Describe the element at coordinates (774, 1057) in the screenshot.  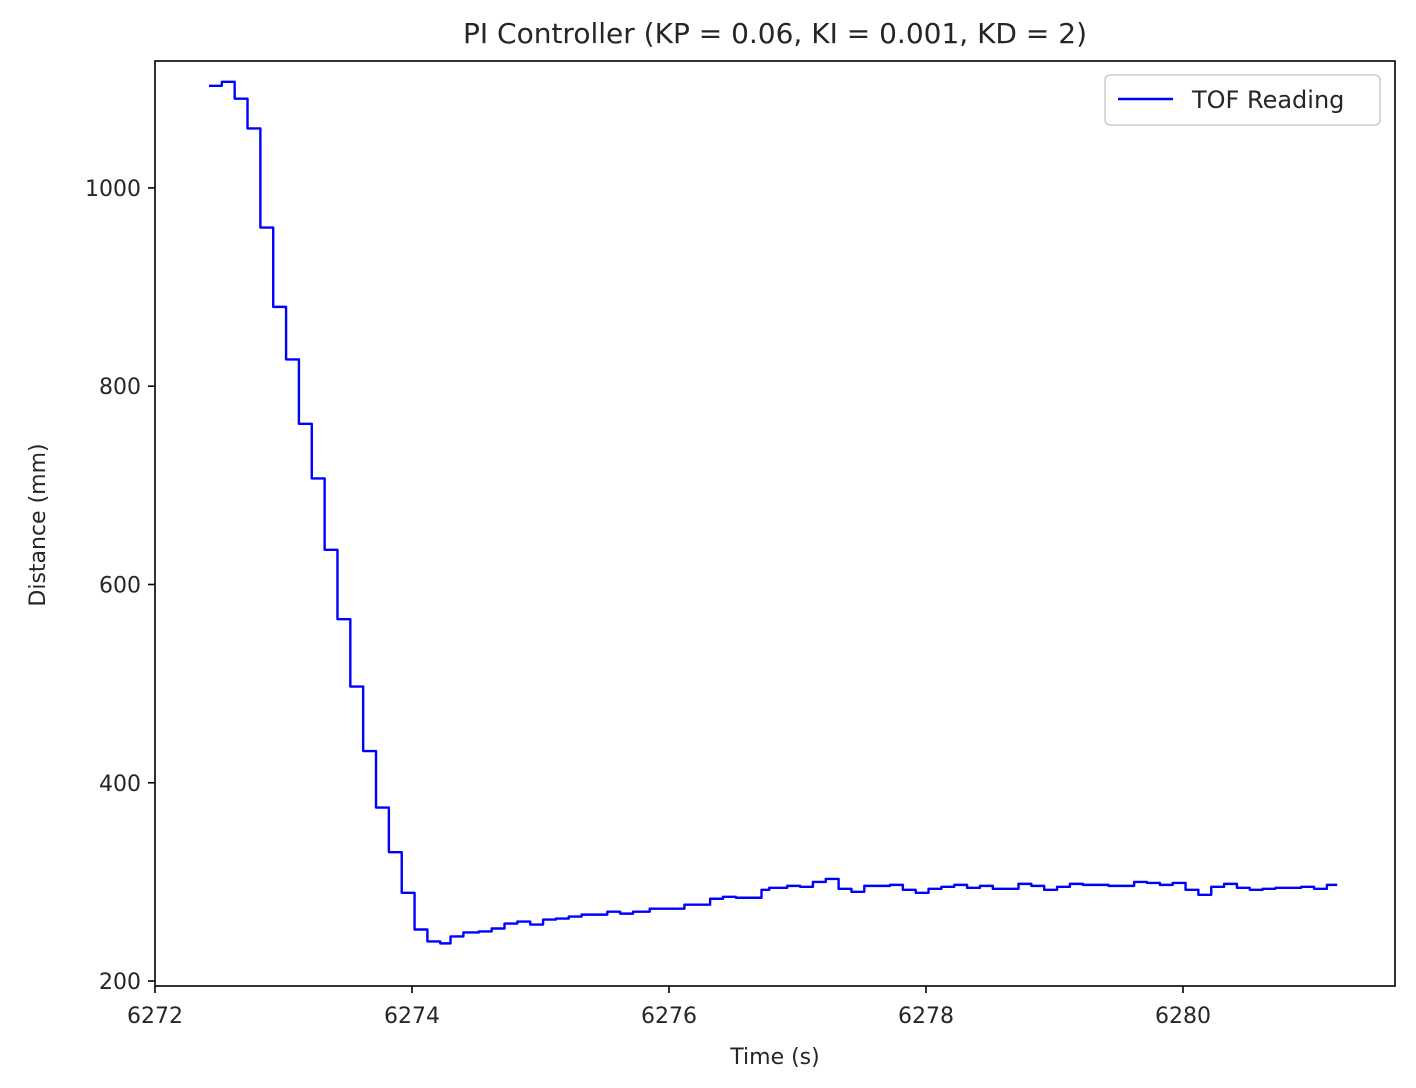
I see `x-axis-label: Time (s)` at that location.